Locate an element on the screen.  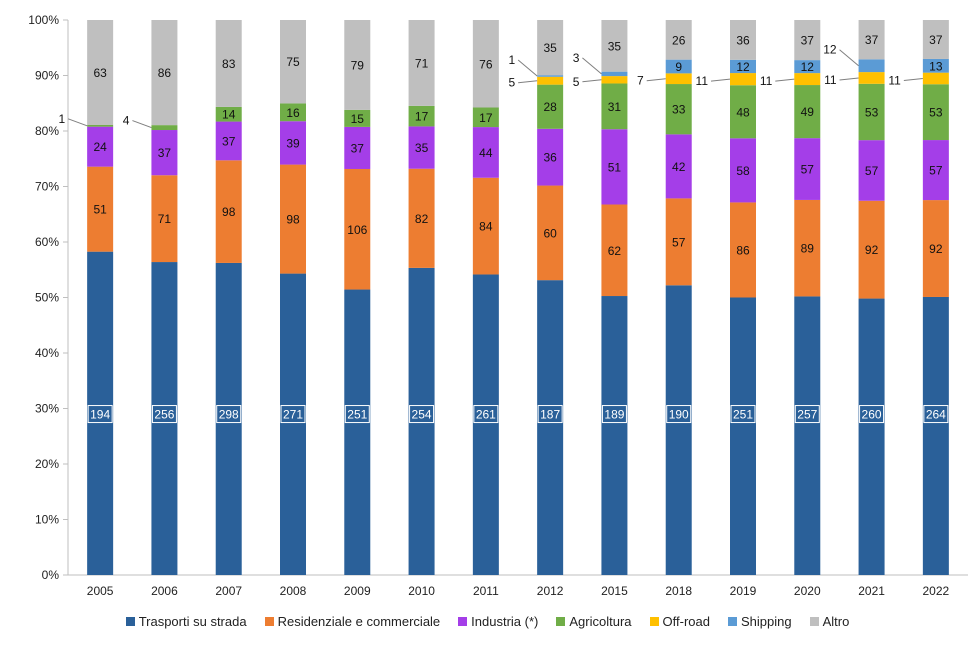
data-label: 86 is located at coordinates (165, 73).